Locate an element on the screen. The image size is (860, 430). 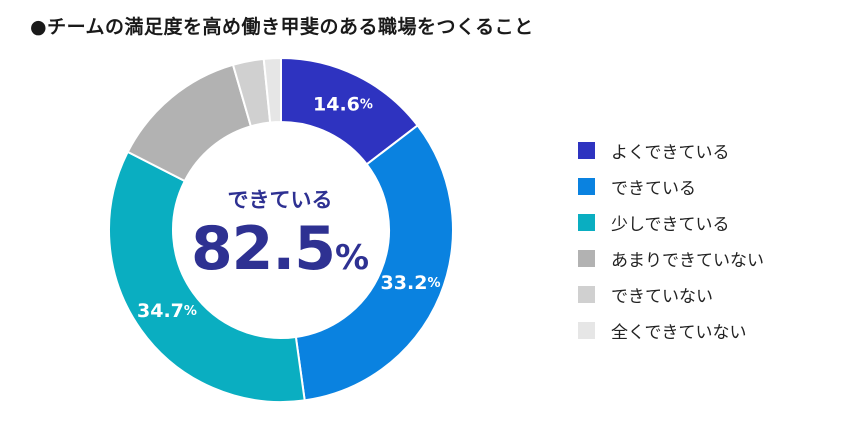
legend-item: あまりできていない is located at coordinates (671, 258).